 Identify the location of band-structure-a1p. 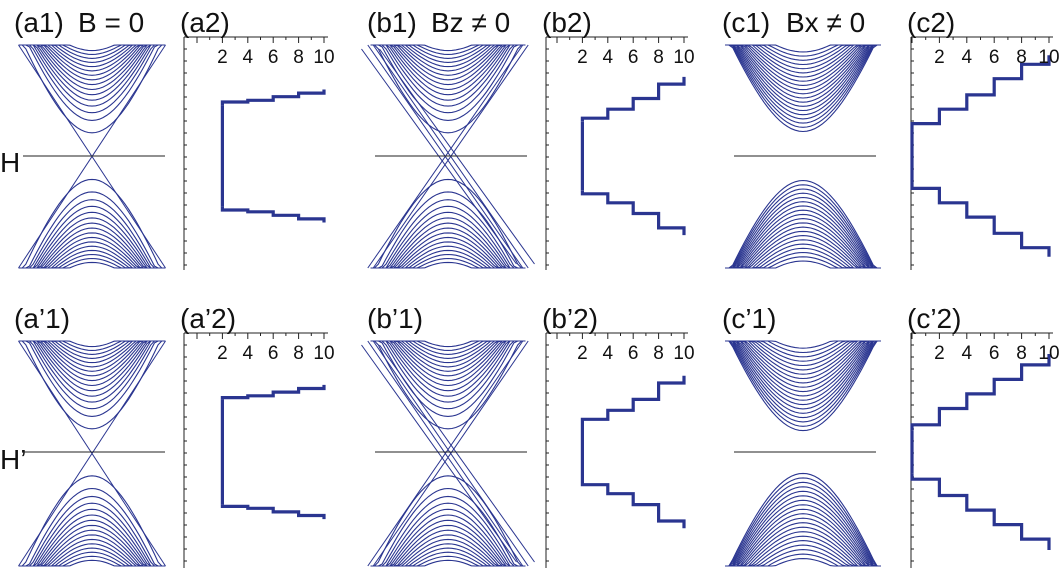
(92, 453).